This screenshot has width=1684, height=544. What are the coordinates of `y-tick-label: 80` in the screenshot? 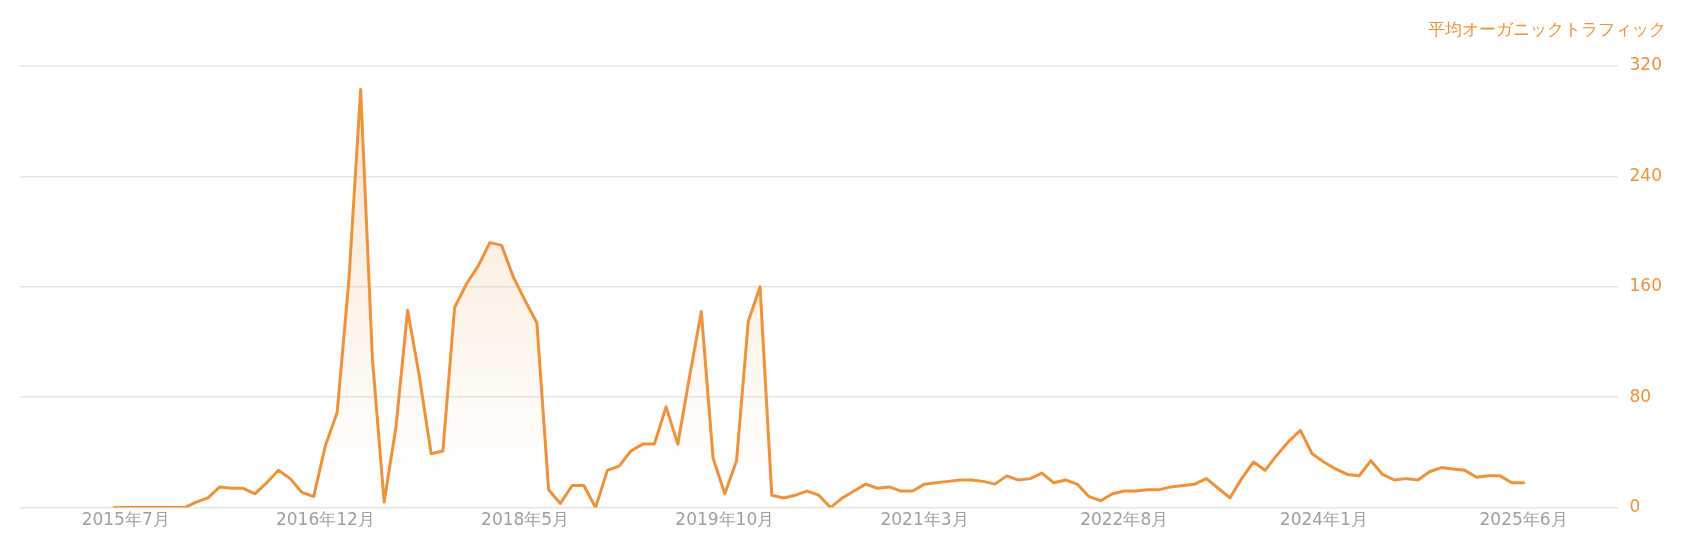 It's located at (1640, 395).